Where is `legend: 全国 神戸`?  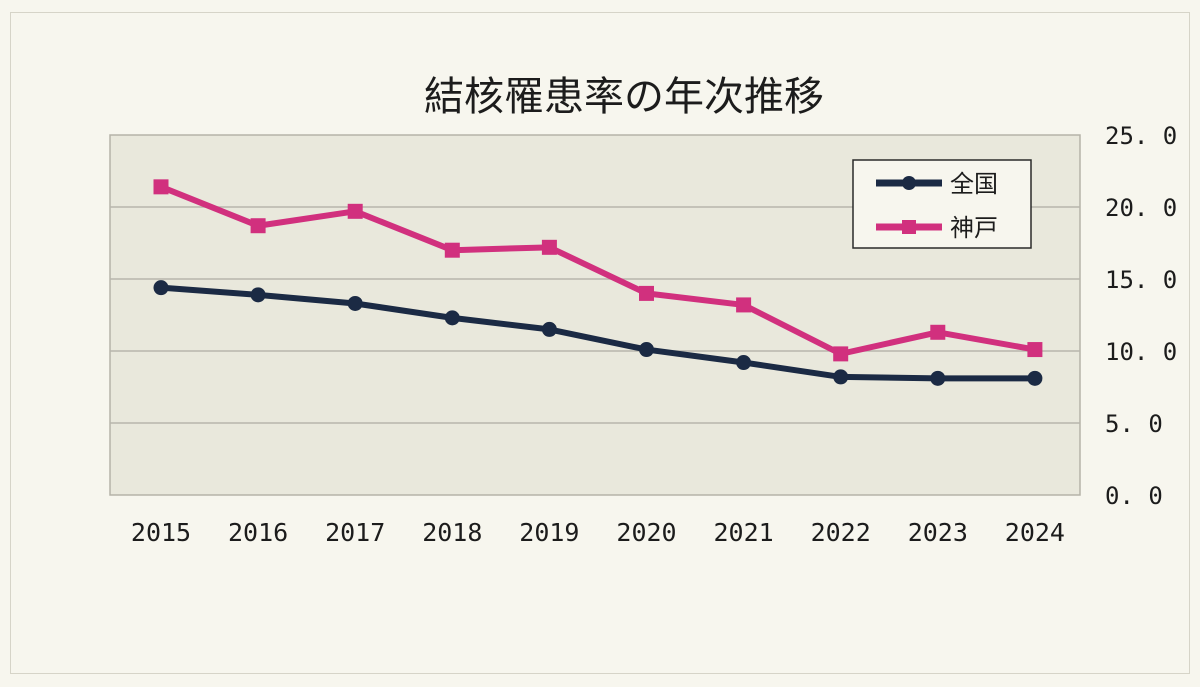
legend: 全国 神戸 is located at coordinates (942, 204).